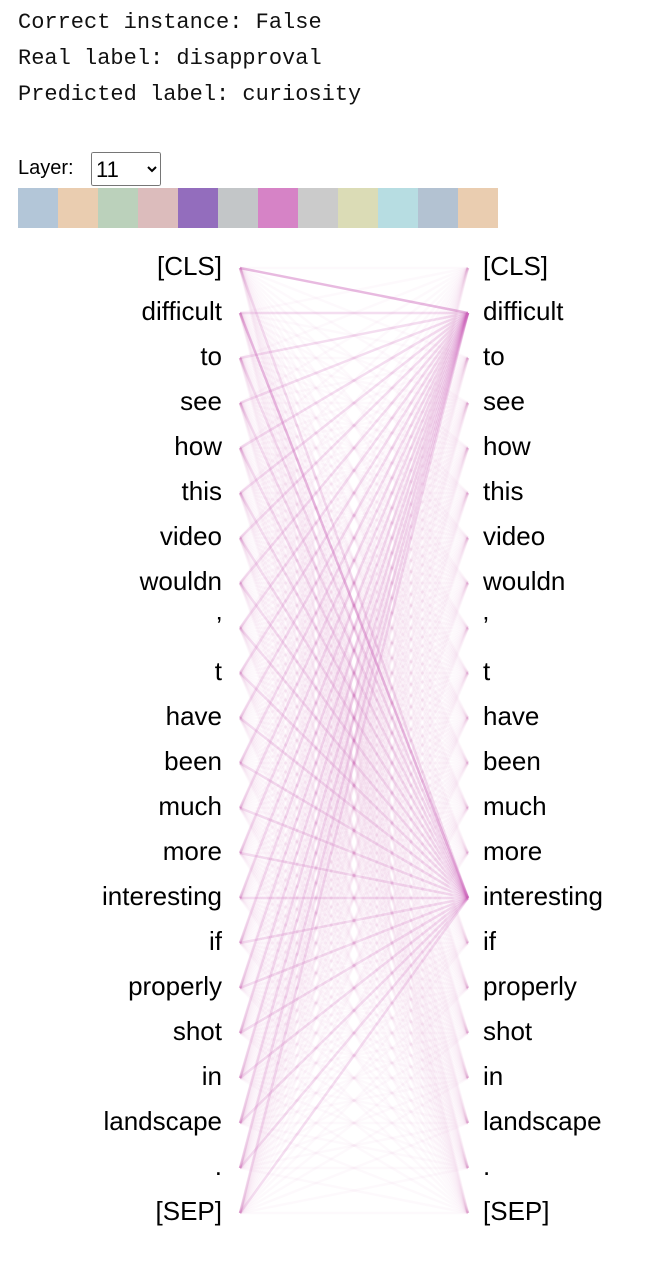 The width and height of the screenshot is (652, 1268). Describe the element at coordinates (512, 761) in the screenshot. I see `right-token: been` at that location.